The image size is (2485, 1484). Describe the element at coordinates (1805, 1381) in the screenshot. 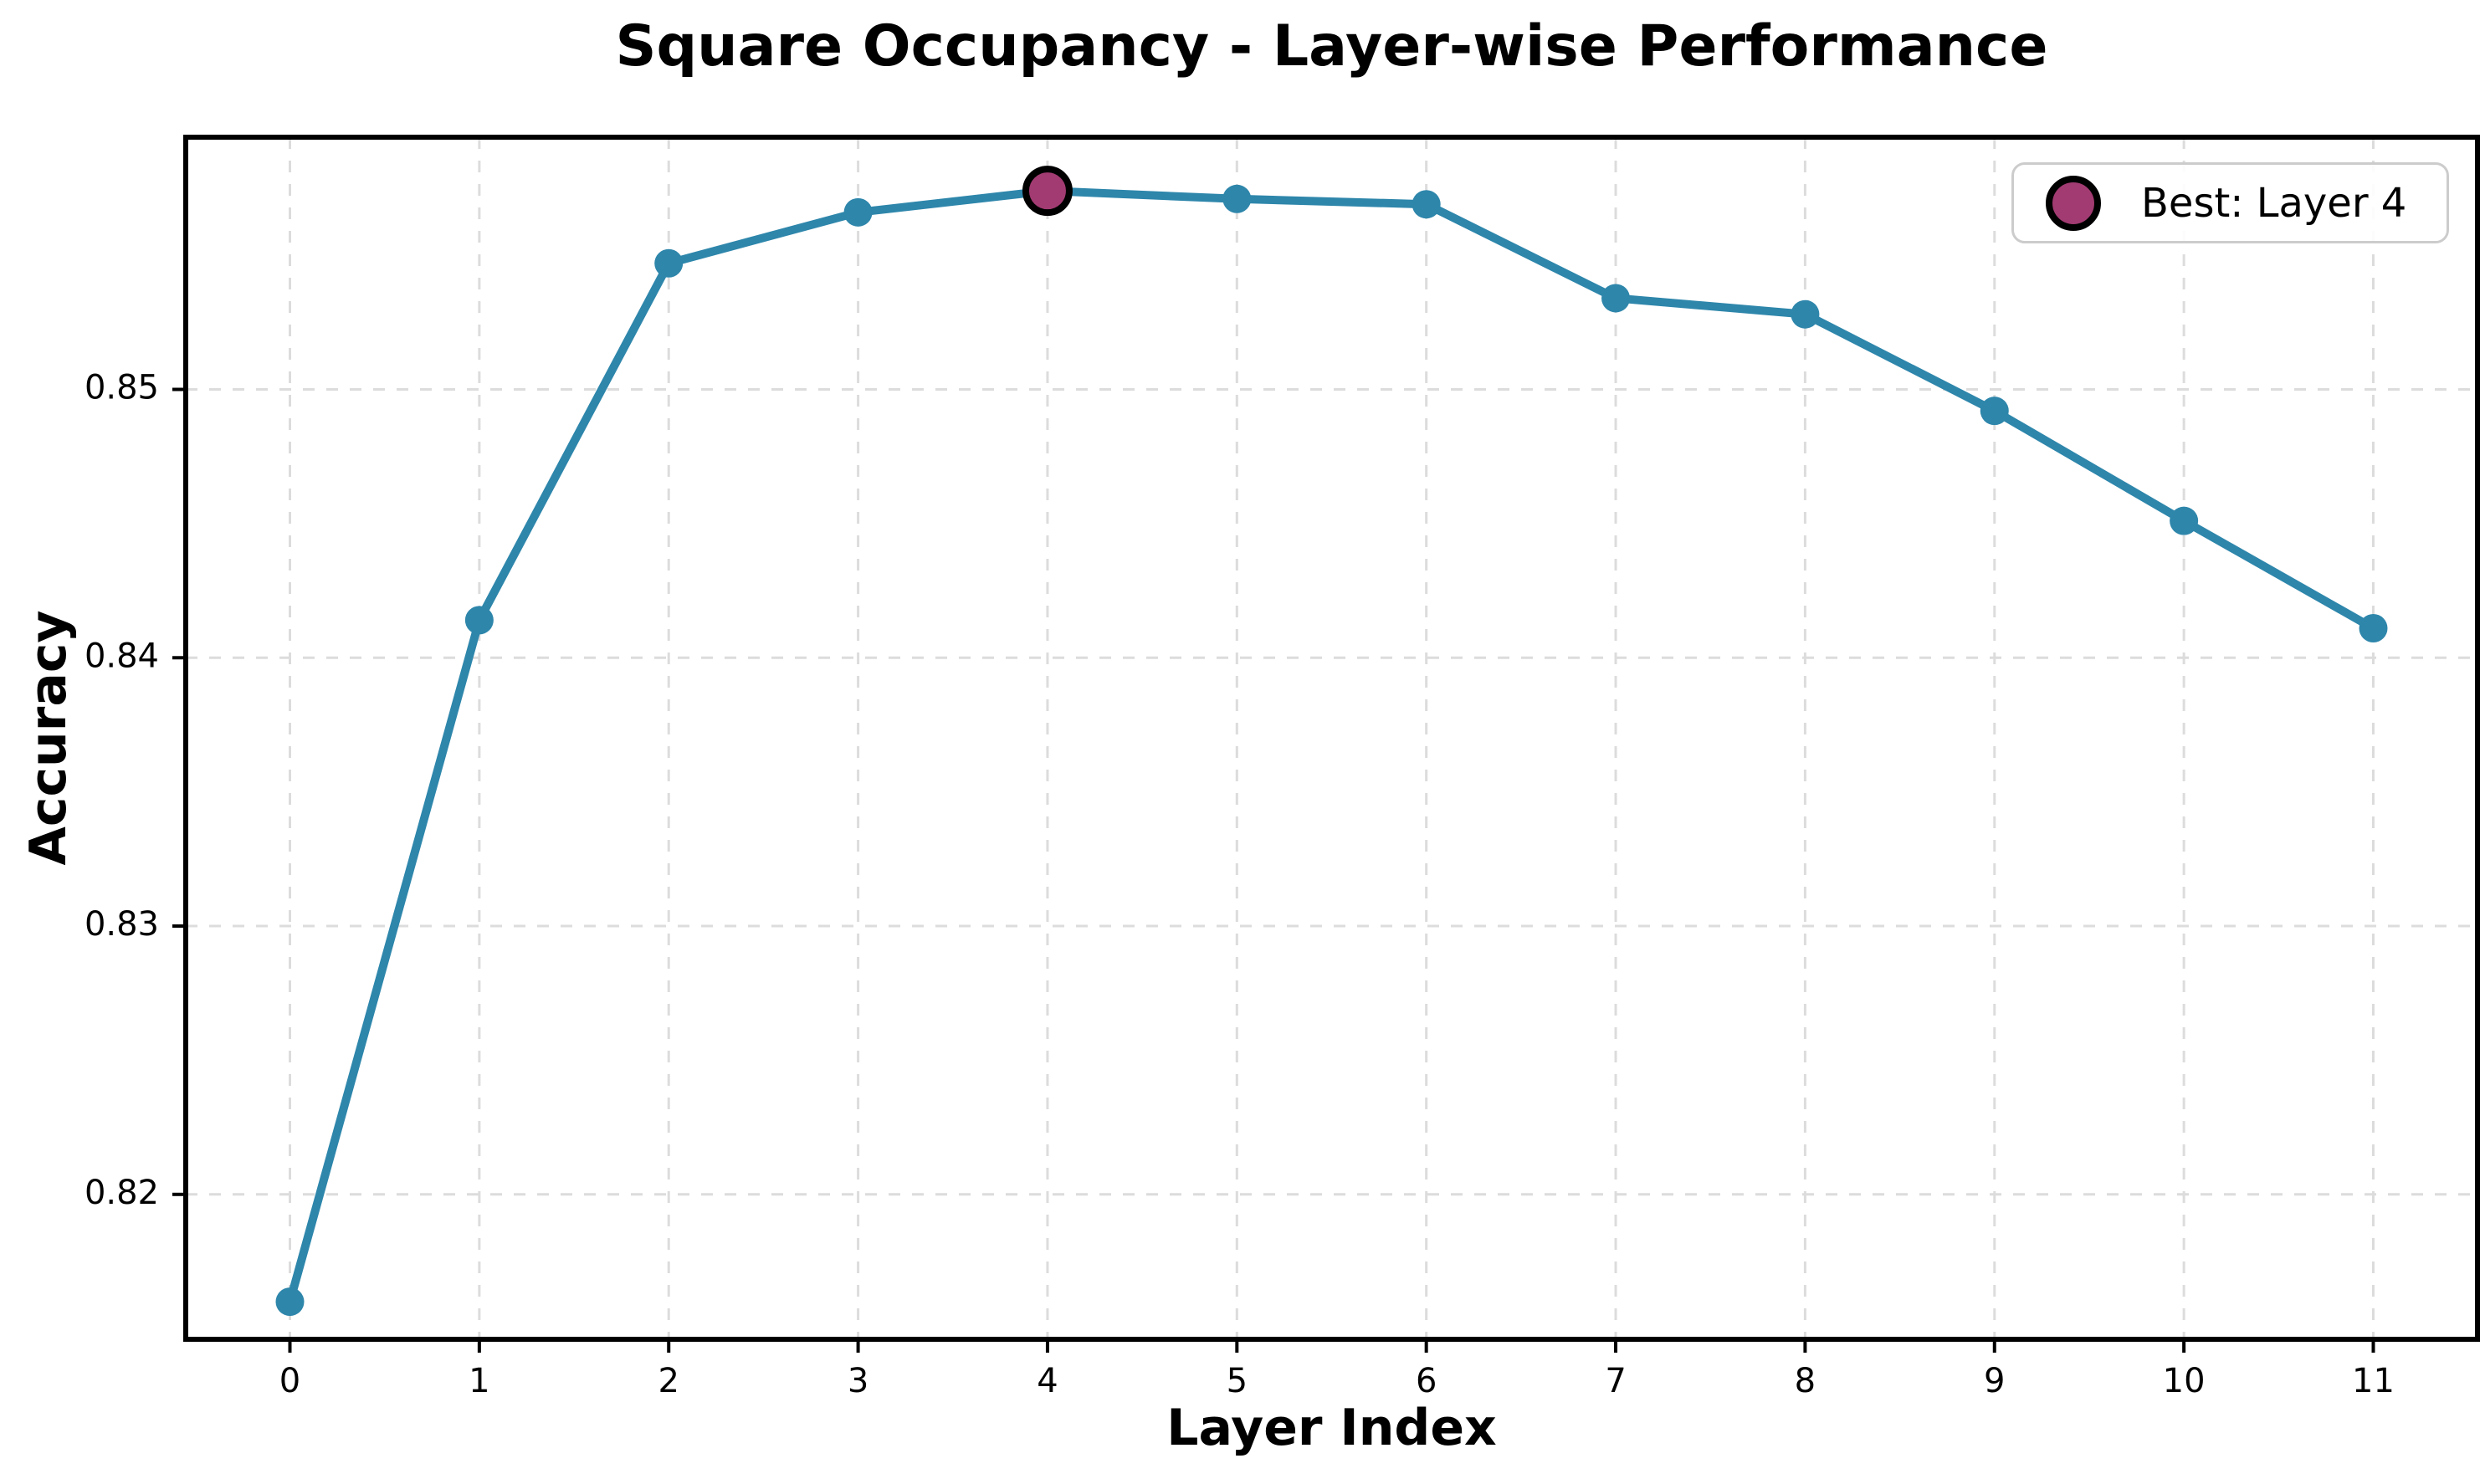

I see `x-tick-label: 8` at that location.